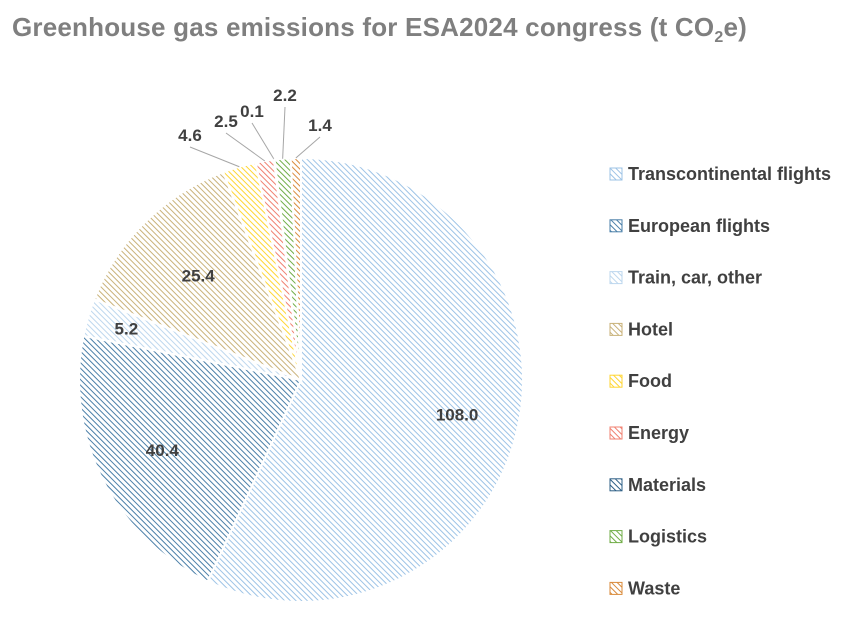 The image size is (847, 638). I want to click on leader-line-materials, so click(263, 141).